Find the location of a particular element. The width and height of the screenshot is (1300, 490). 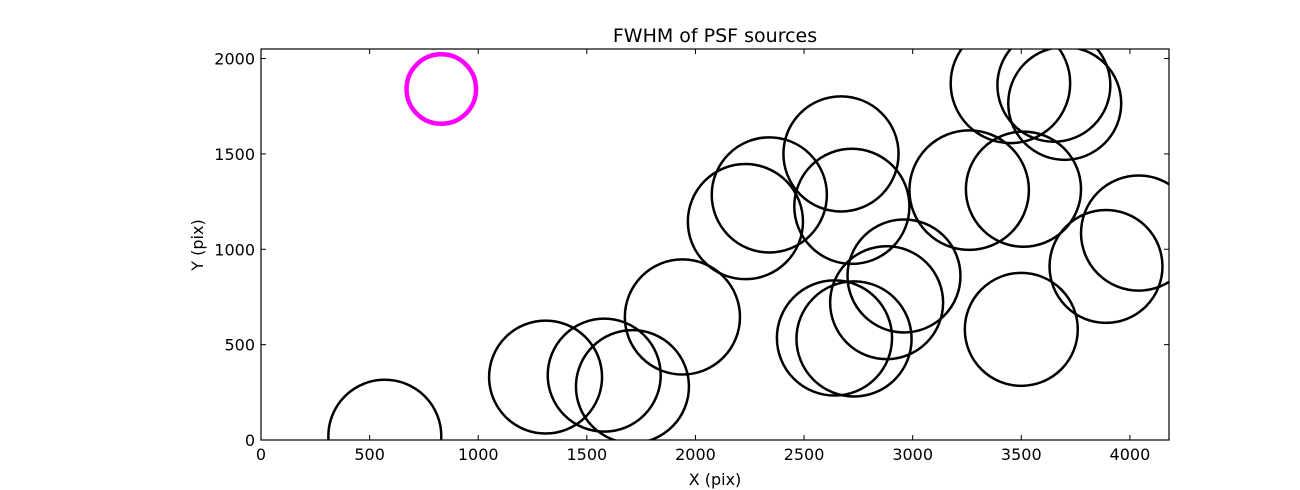

x-tick-label: 4000 is located at coordinates (1130, 454).